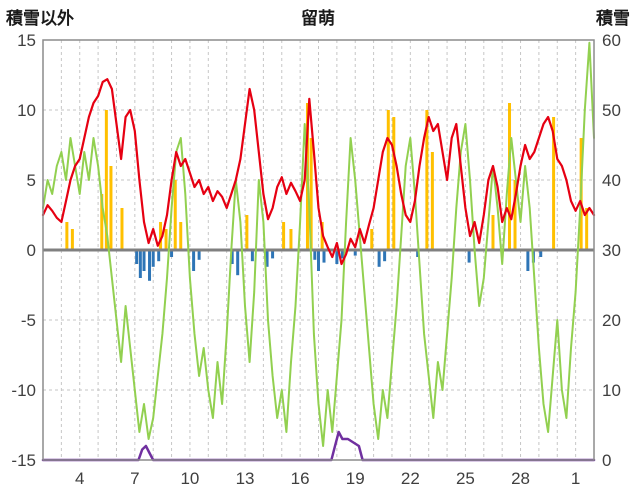  Describe the element at coordinates (611, 40) in the screenshot. I see `right-axis-tick: 60` at that location.